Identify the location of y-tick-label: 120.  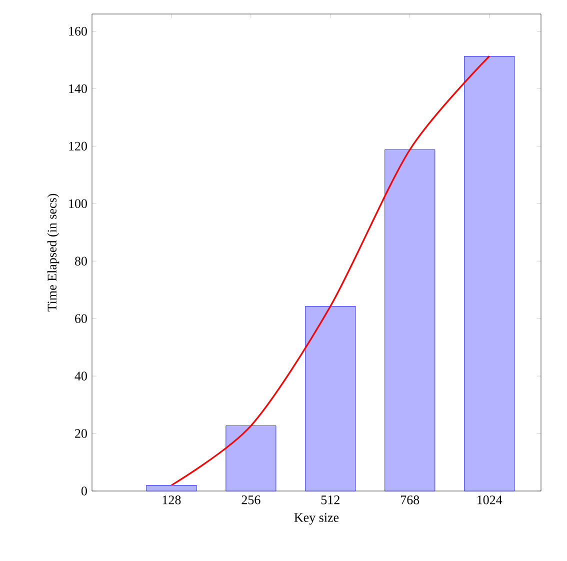
(78, 146).